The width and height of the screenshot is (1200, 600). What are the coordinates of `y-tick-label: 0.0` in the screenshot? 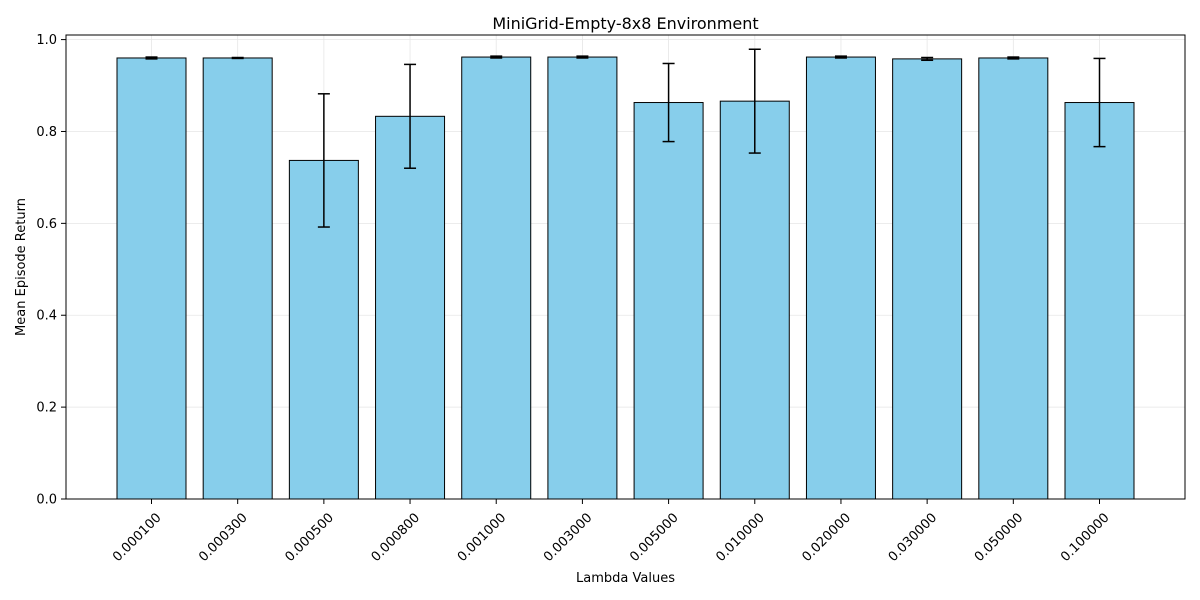 It's located at (46, 500).